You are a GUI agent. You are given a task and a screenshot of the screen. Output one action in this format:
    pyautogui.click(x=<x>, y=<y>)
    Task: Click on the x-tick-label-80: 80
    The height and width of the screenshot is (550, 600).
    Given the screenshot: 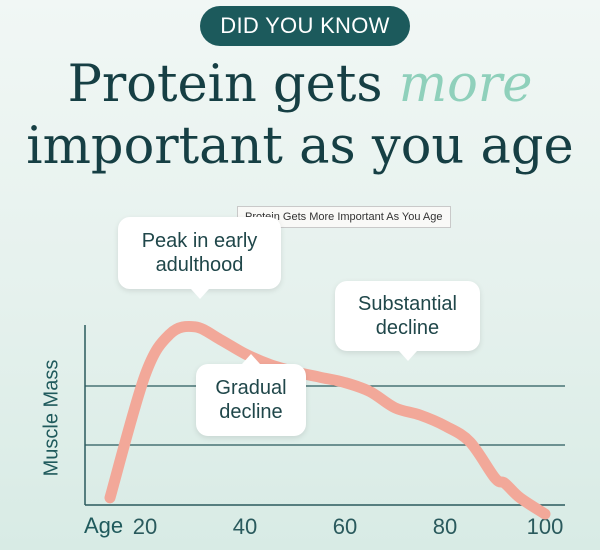 What is the action you would take?
    pyautogui.click(x=445, y=526)
    